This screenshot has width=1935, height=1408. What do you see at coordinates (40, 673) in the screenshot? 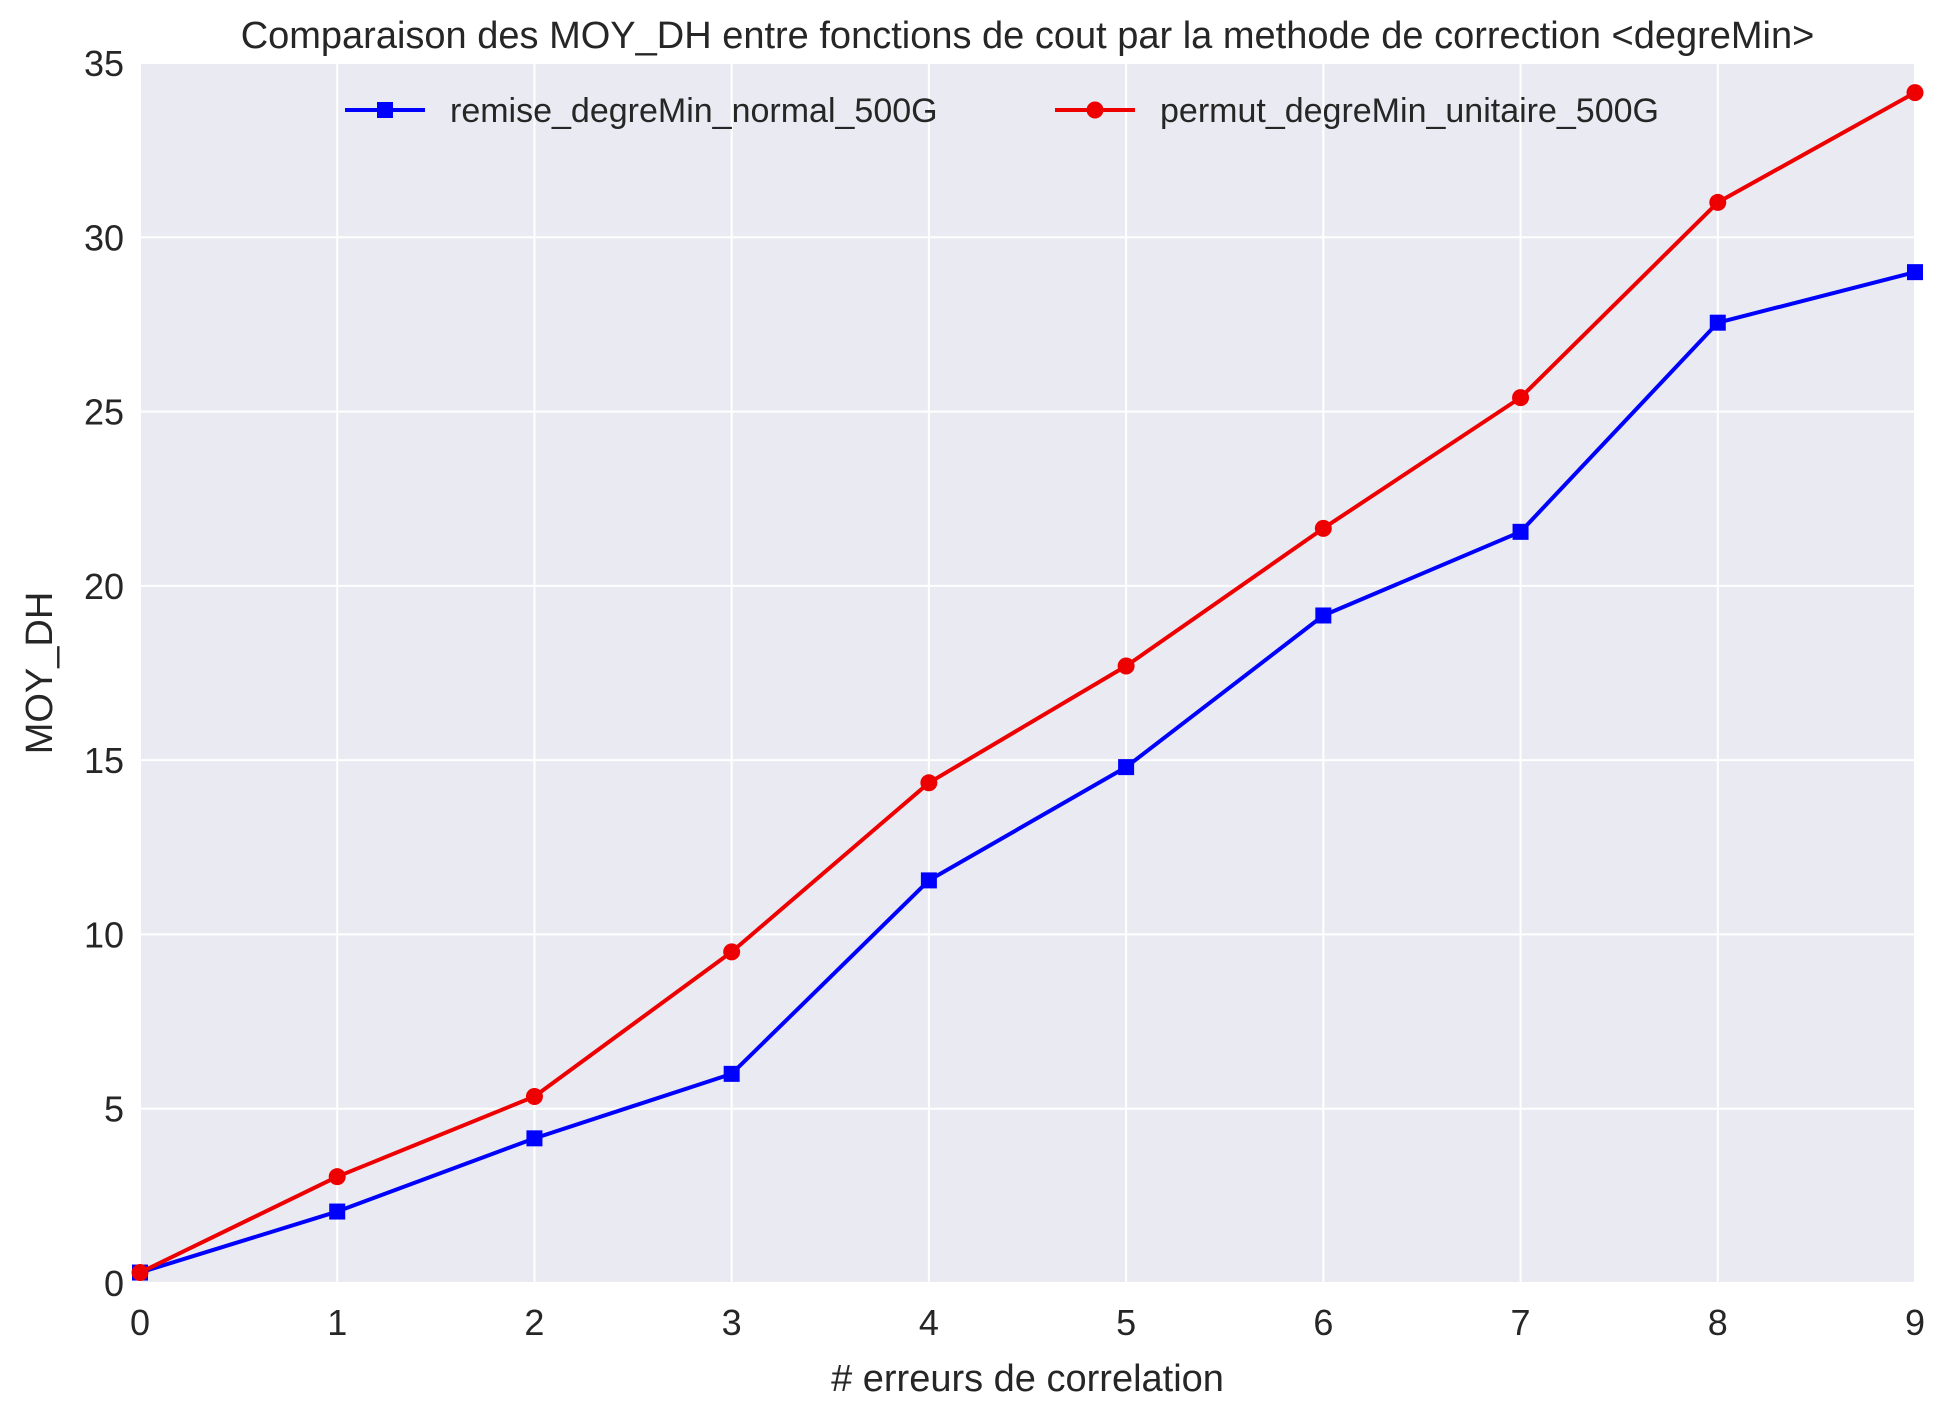
I see `y-axis-label: MOY_DH` at bounding box center [40, 673].